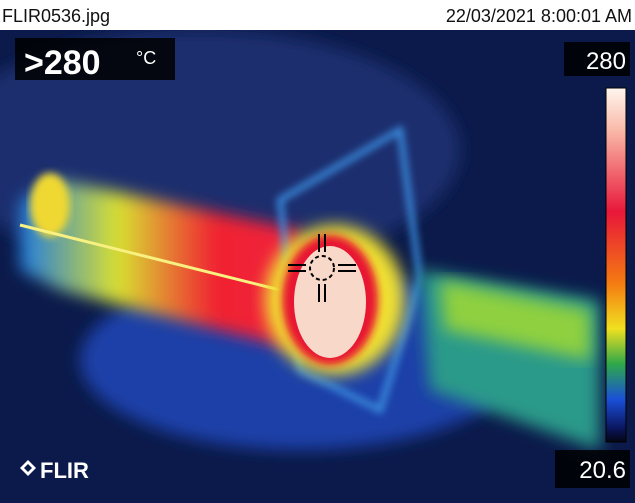 Image resolution: width=635 pixels, height=503 pixels. Describe the element at coordinates (515, 320) in the screenshot. I see `right-tube-top` at that location.